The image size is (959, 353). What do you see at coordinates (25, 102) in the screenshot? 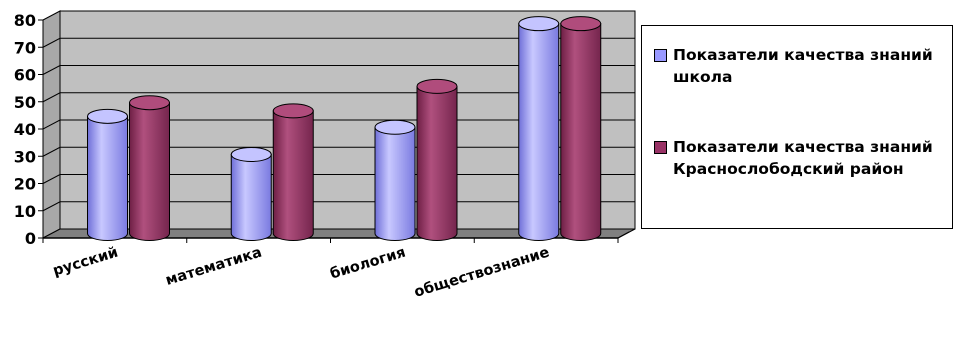
I see `y-tick-label: 50` at bounding box center [25, 102].